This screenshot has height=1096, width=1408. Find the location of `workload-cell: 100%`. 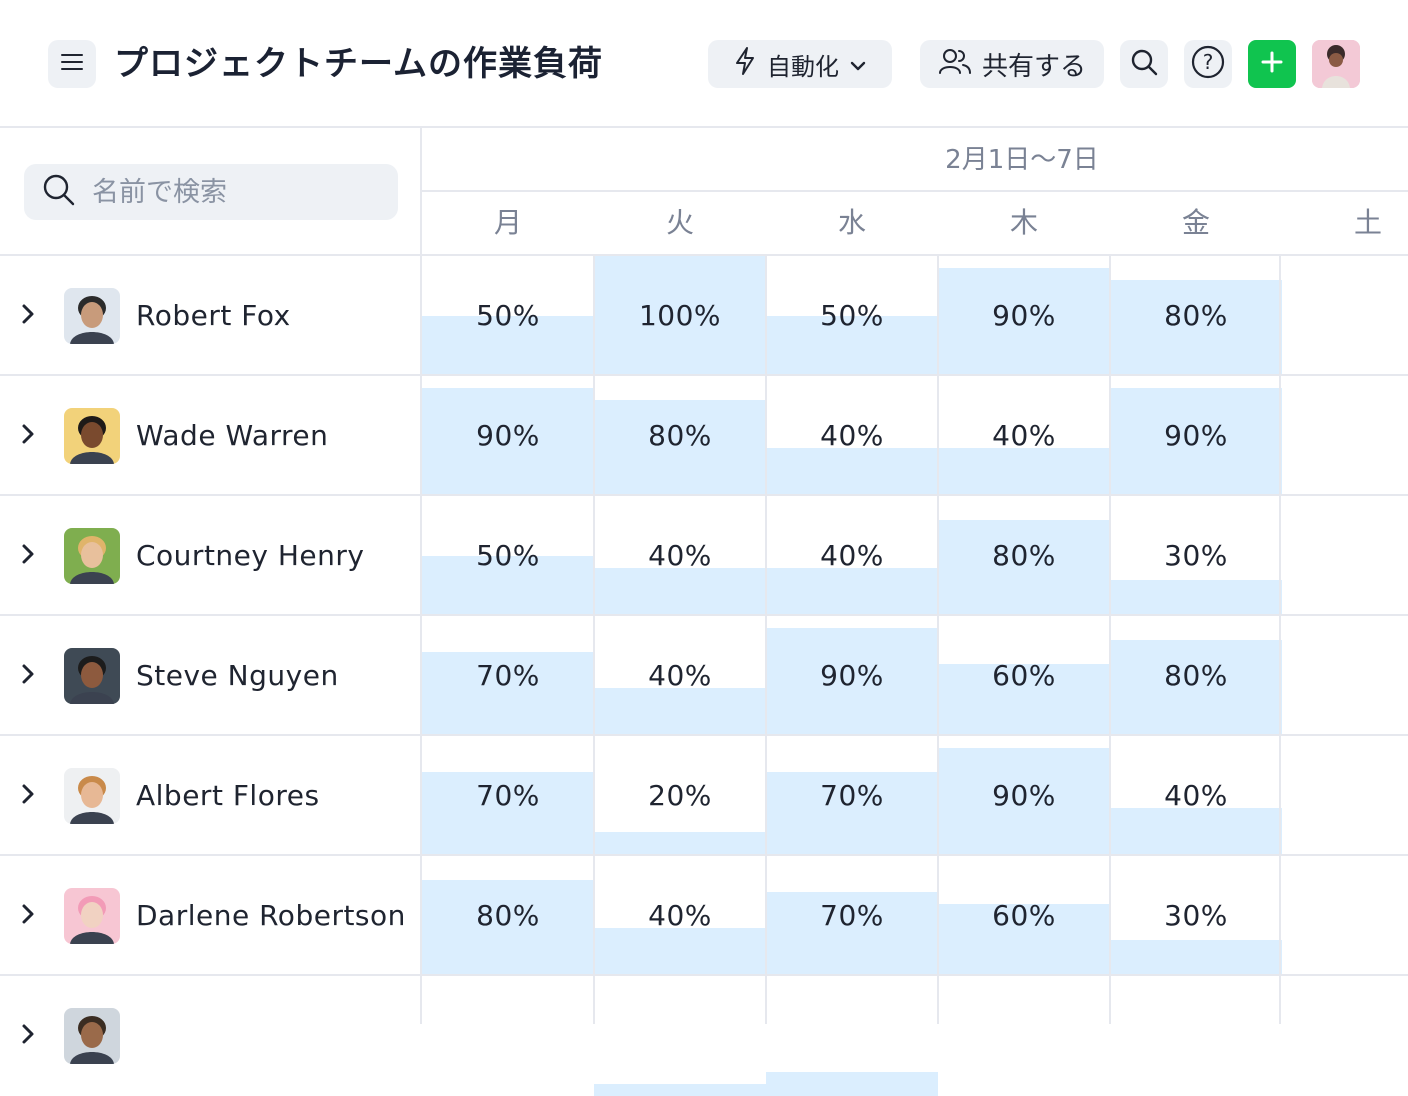

workload-cell: 100% is located at coordinates (680, 316).